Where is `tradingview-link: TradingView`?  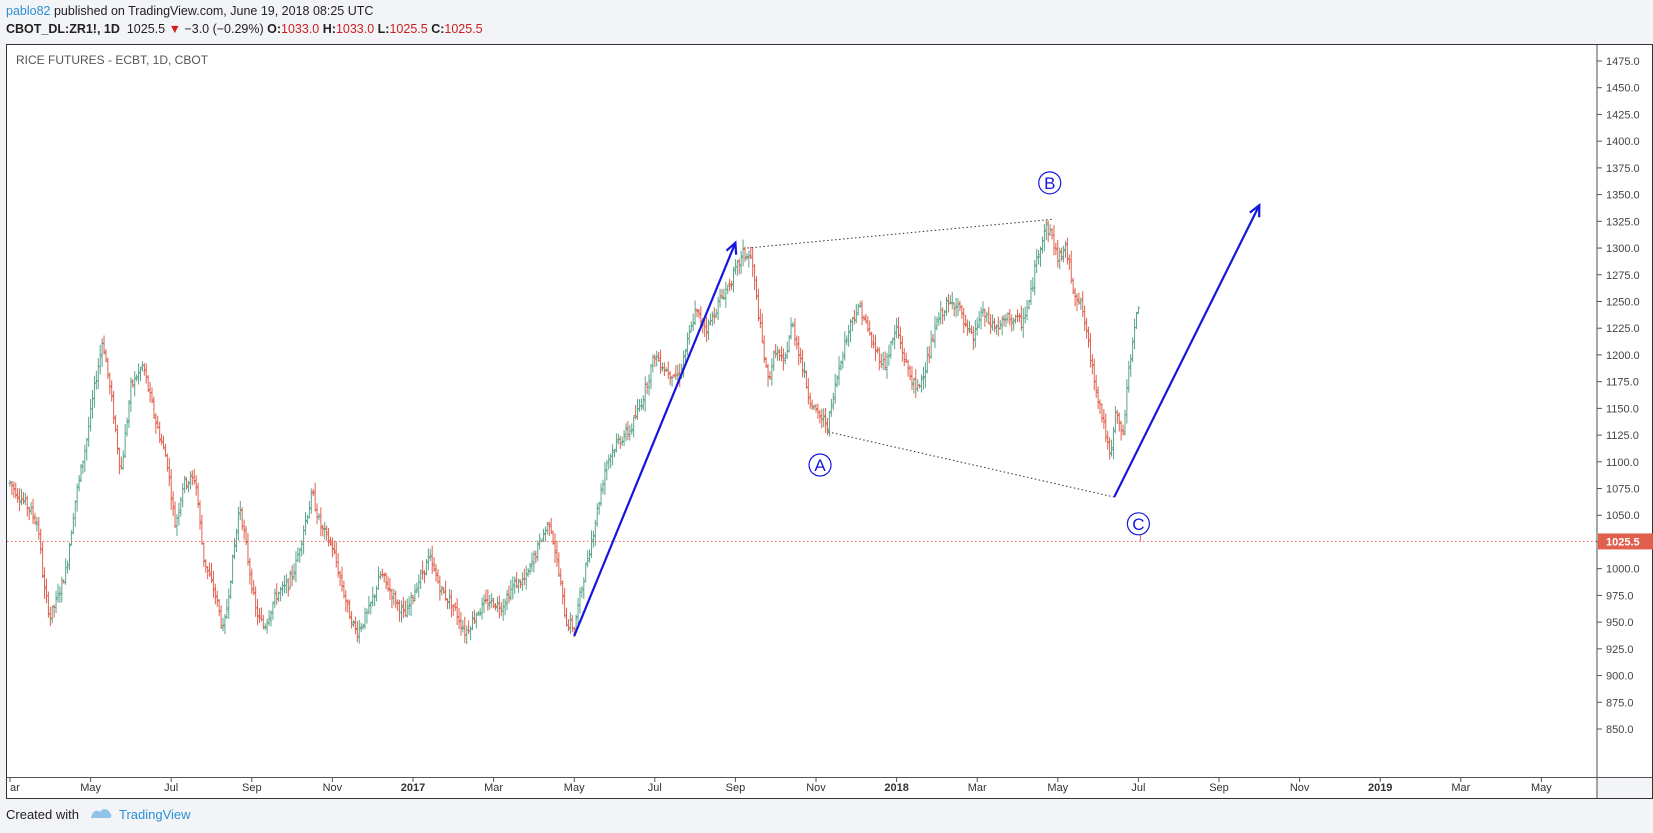 tradingview-link: TradingView is located at coordinates (154, 814).